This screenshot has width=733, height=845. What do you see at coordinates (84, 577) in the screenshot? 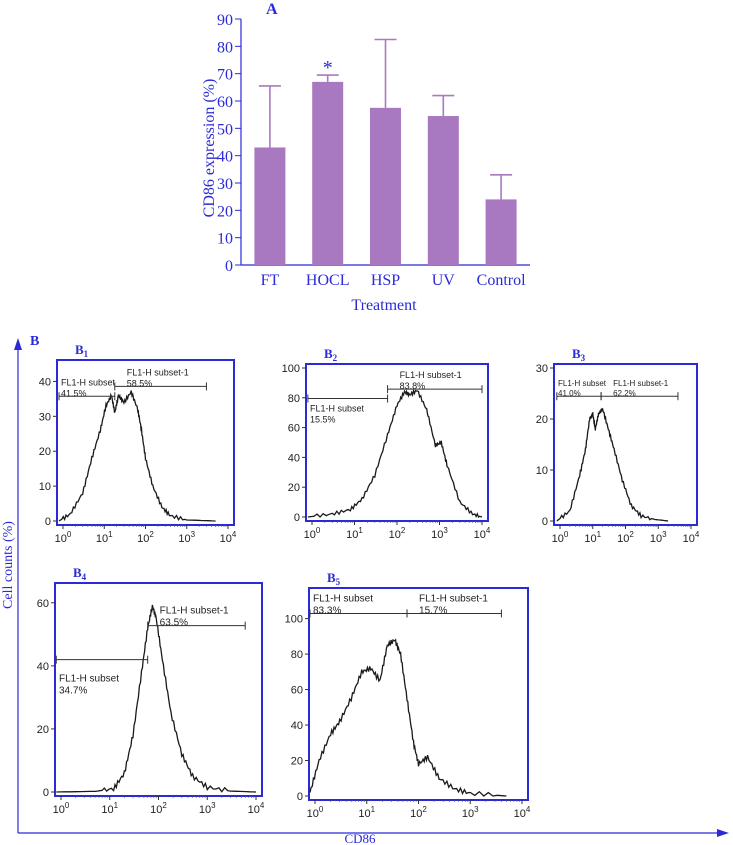
I see `histogram-label-subscript: 4` at bounding box center [84, 577].